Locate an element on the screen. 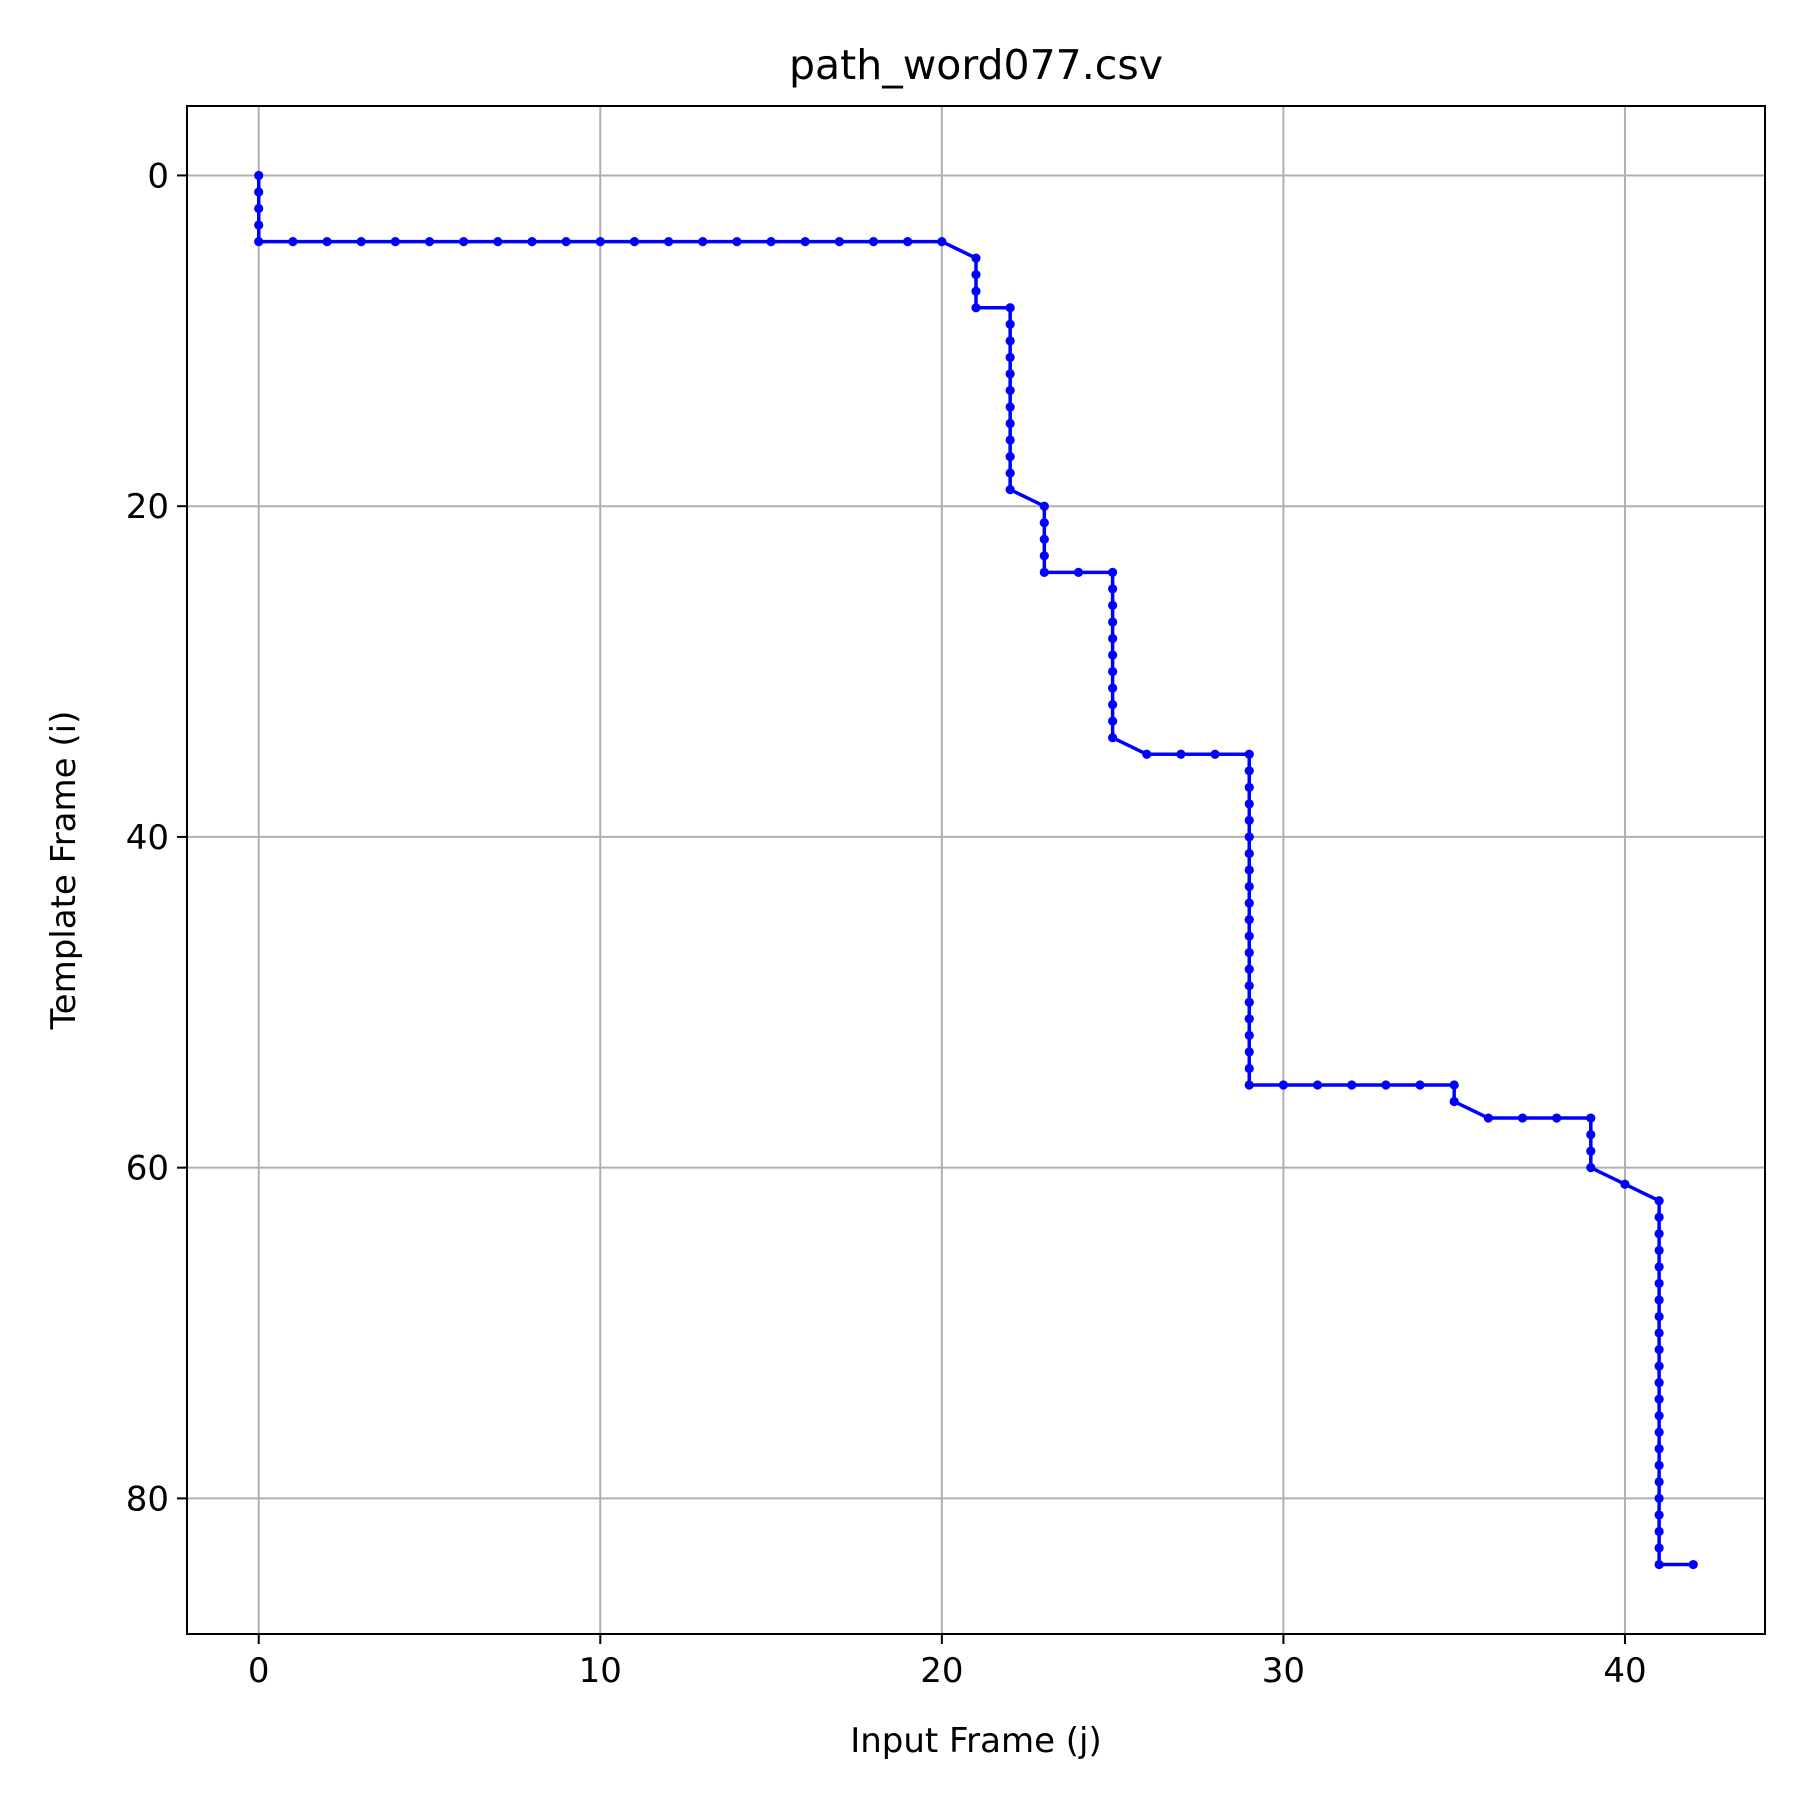 Image resolution: width=1800 pixels, height=1800 pixels. x-tick-label: 20 is located at coordinates (941, 1671).